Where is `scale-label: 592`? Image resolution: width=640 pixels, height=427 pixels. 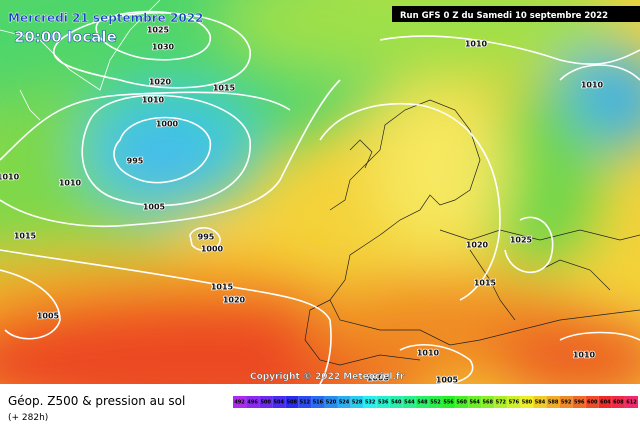
scale-label: 592 is located at coordinates (566, 403).